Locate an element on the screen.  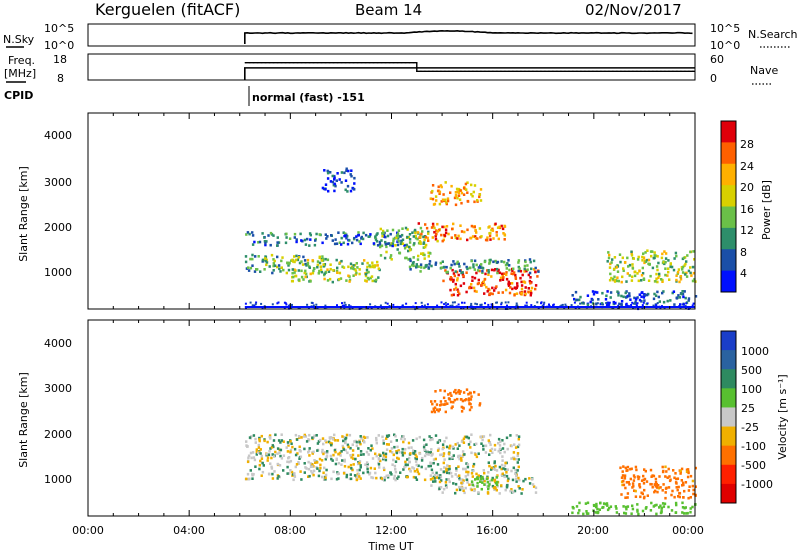
power-ytick-1000: 1000 is located at coordinates (58, 272).